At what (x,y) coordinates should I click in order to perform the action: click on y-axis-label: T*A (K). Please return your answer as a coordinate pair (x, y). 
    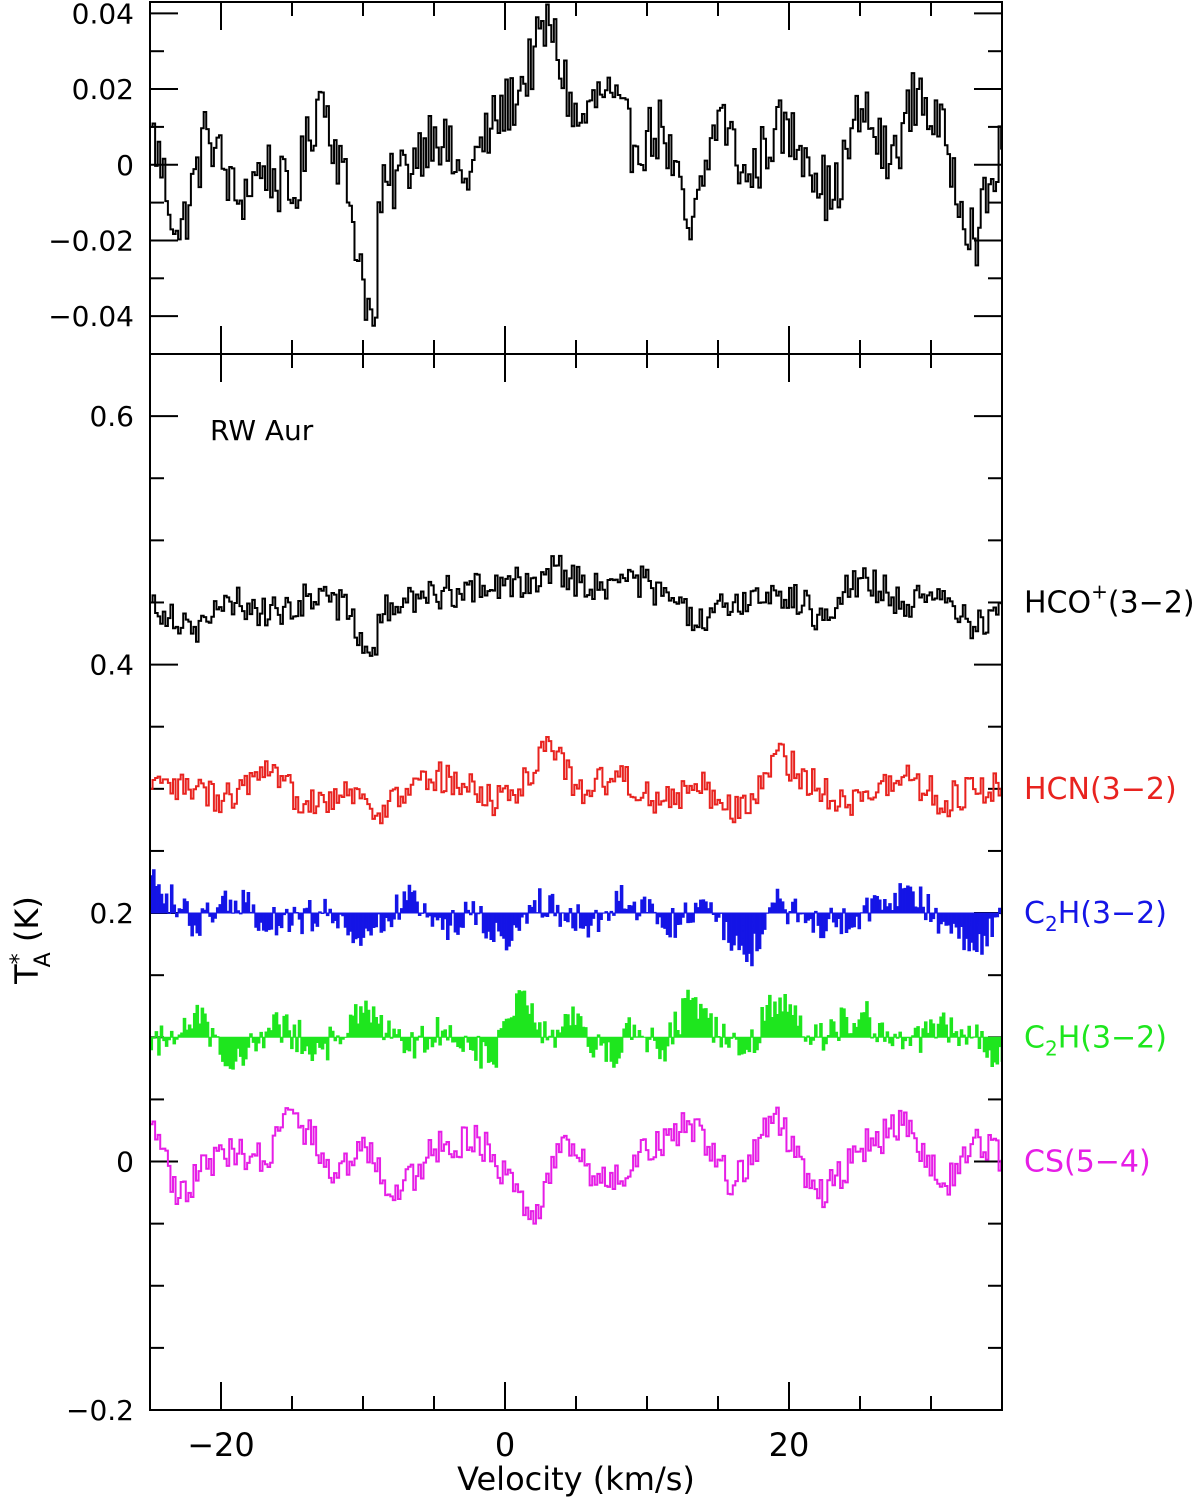
    Looking at the image, I should click on (31, 940).